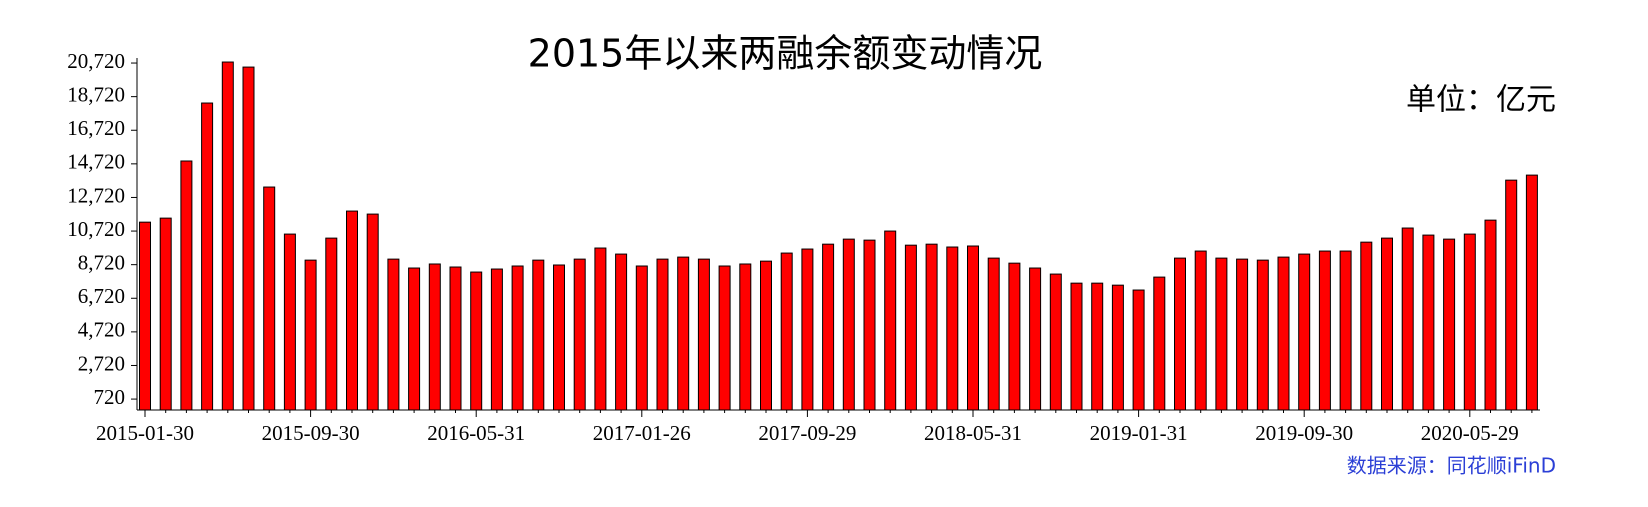  What do you see at coordinates (807, 433) in the screenshot?
I see `x-tick-label: 2017-09-29` at bounding box center [807, 433].